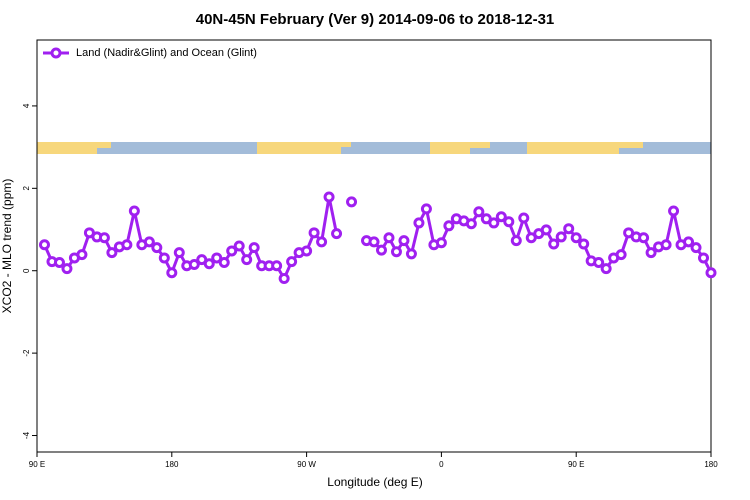  What do you see at coordinates (56, 53) in the screenshot?
I see `legend-marker` at bounding box center [56, 53].